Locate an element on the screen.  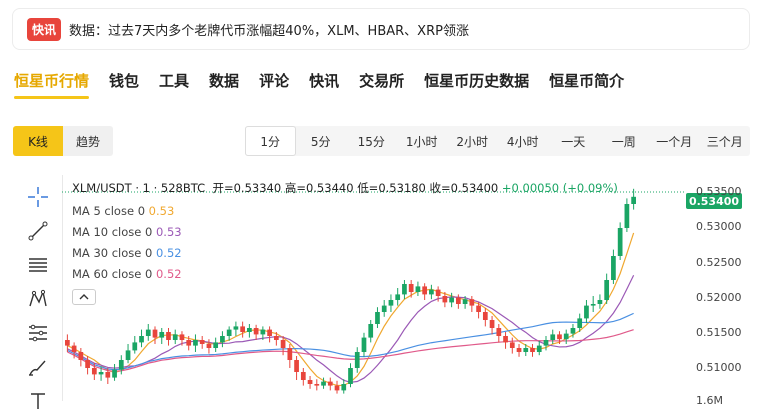
ma30-row: MA 30 close 0 0.52 is located at coordinates (345, 256).